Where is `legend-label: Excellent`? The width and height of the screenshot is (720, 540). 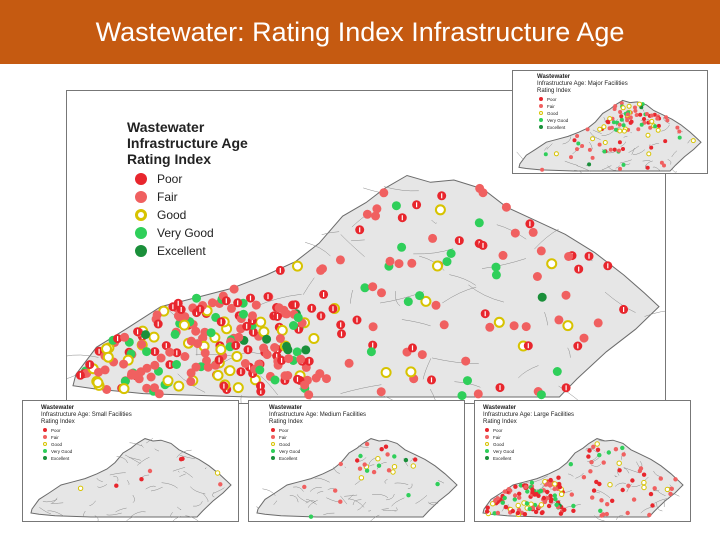 legend-label: Excellent is located at coordinates (502, 458).